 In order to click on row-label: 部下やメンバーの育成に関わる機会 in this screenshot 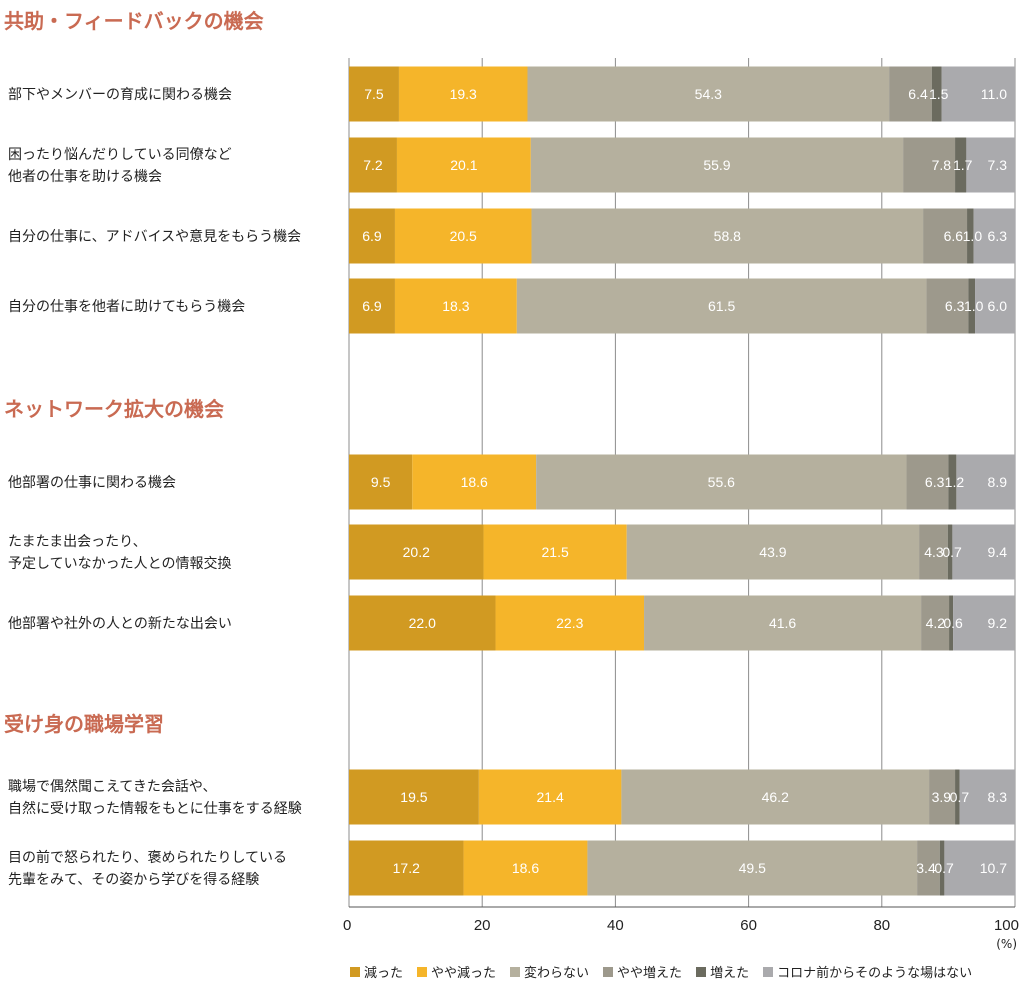, I will do `click(120, 95)`.